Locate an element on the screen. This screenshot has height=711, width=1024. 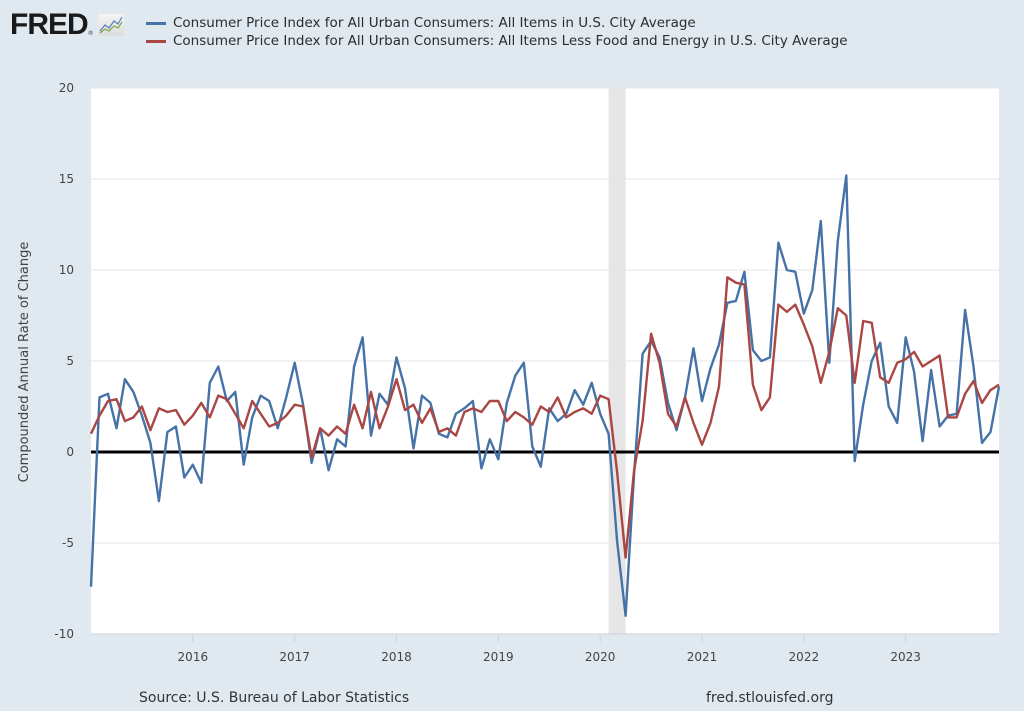
x-tick-label: 2018 is located at coordinates (396, 657).